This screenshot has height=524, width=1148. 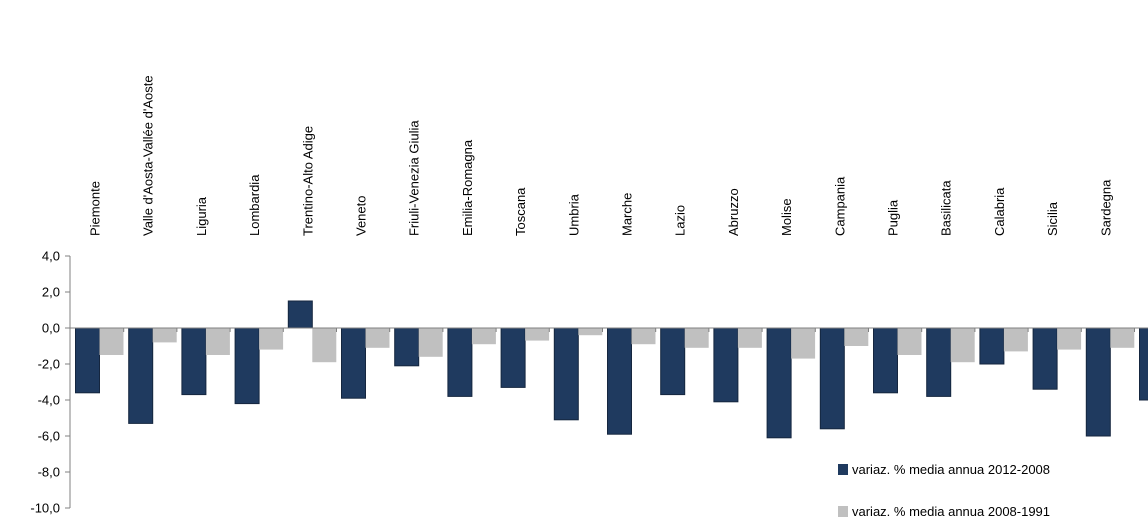 What do you see at coordinates (254, 205) in the screenshot?
I see `category-label: Lombardia` at bounding box center [254, 205].